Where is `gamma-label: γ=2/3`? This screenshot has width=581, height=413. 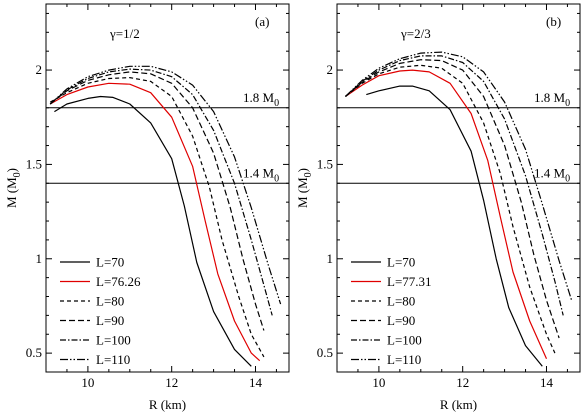
gamma-label: γ=2/3 is located at coordinates (415, 33).